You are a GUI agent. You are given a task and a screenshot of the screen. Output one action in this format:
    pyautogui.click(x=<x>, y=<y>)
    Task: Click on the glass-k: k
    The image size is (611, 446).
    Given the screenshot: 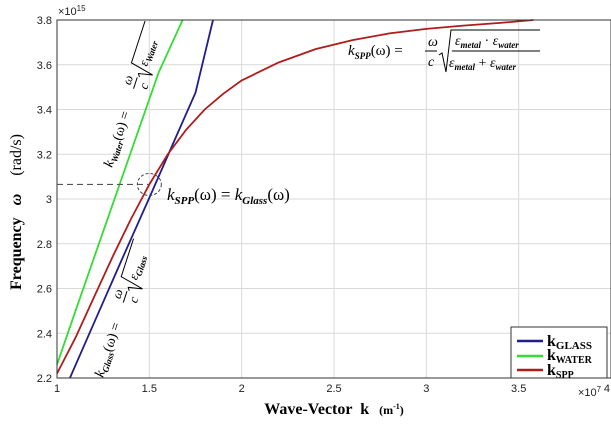 What is the action you would take?
    pyautogui.click(x=101, y=373)
    